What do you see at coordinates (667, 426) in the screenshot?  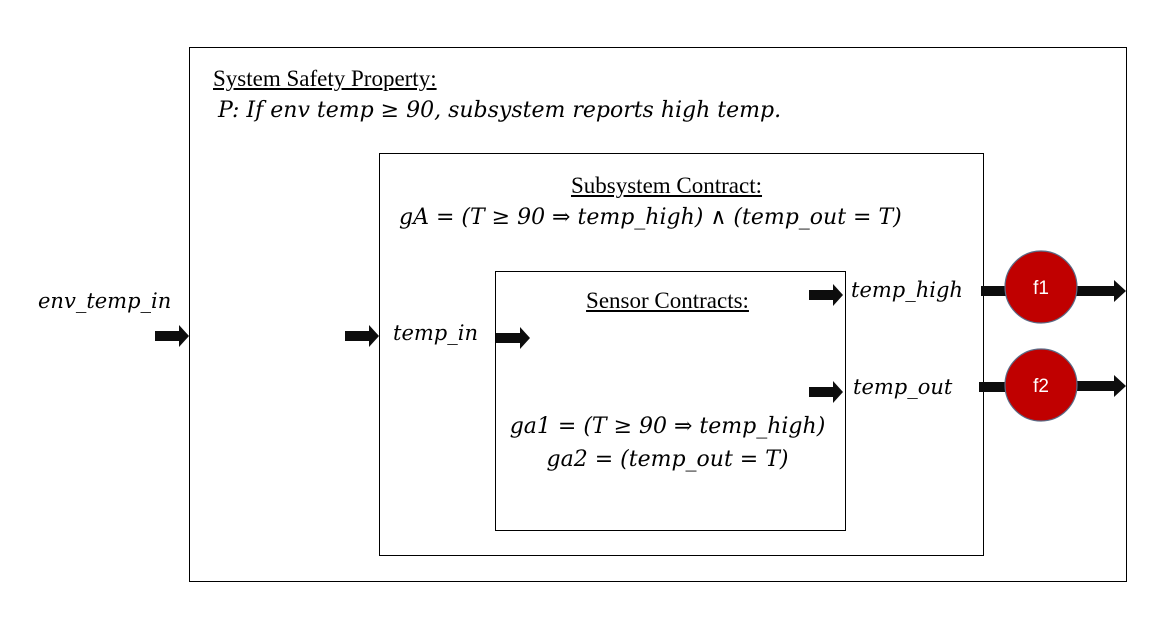 I see `sensor-contract-a1: ga1 = (T ≥ 90 ⇒ temp_high)` at bounding box center [667, 426].